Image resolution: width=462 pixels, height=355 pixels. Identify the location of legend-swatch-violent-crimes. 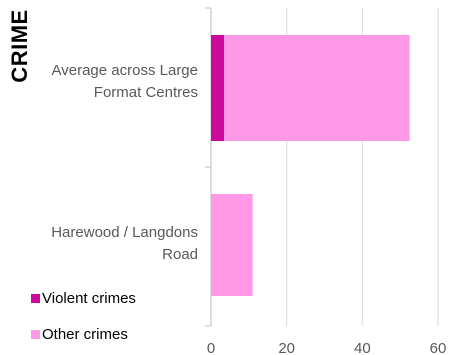
(35, 298).